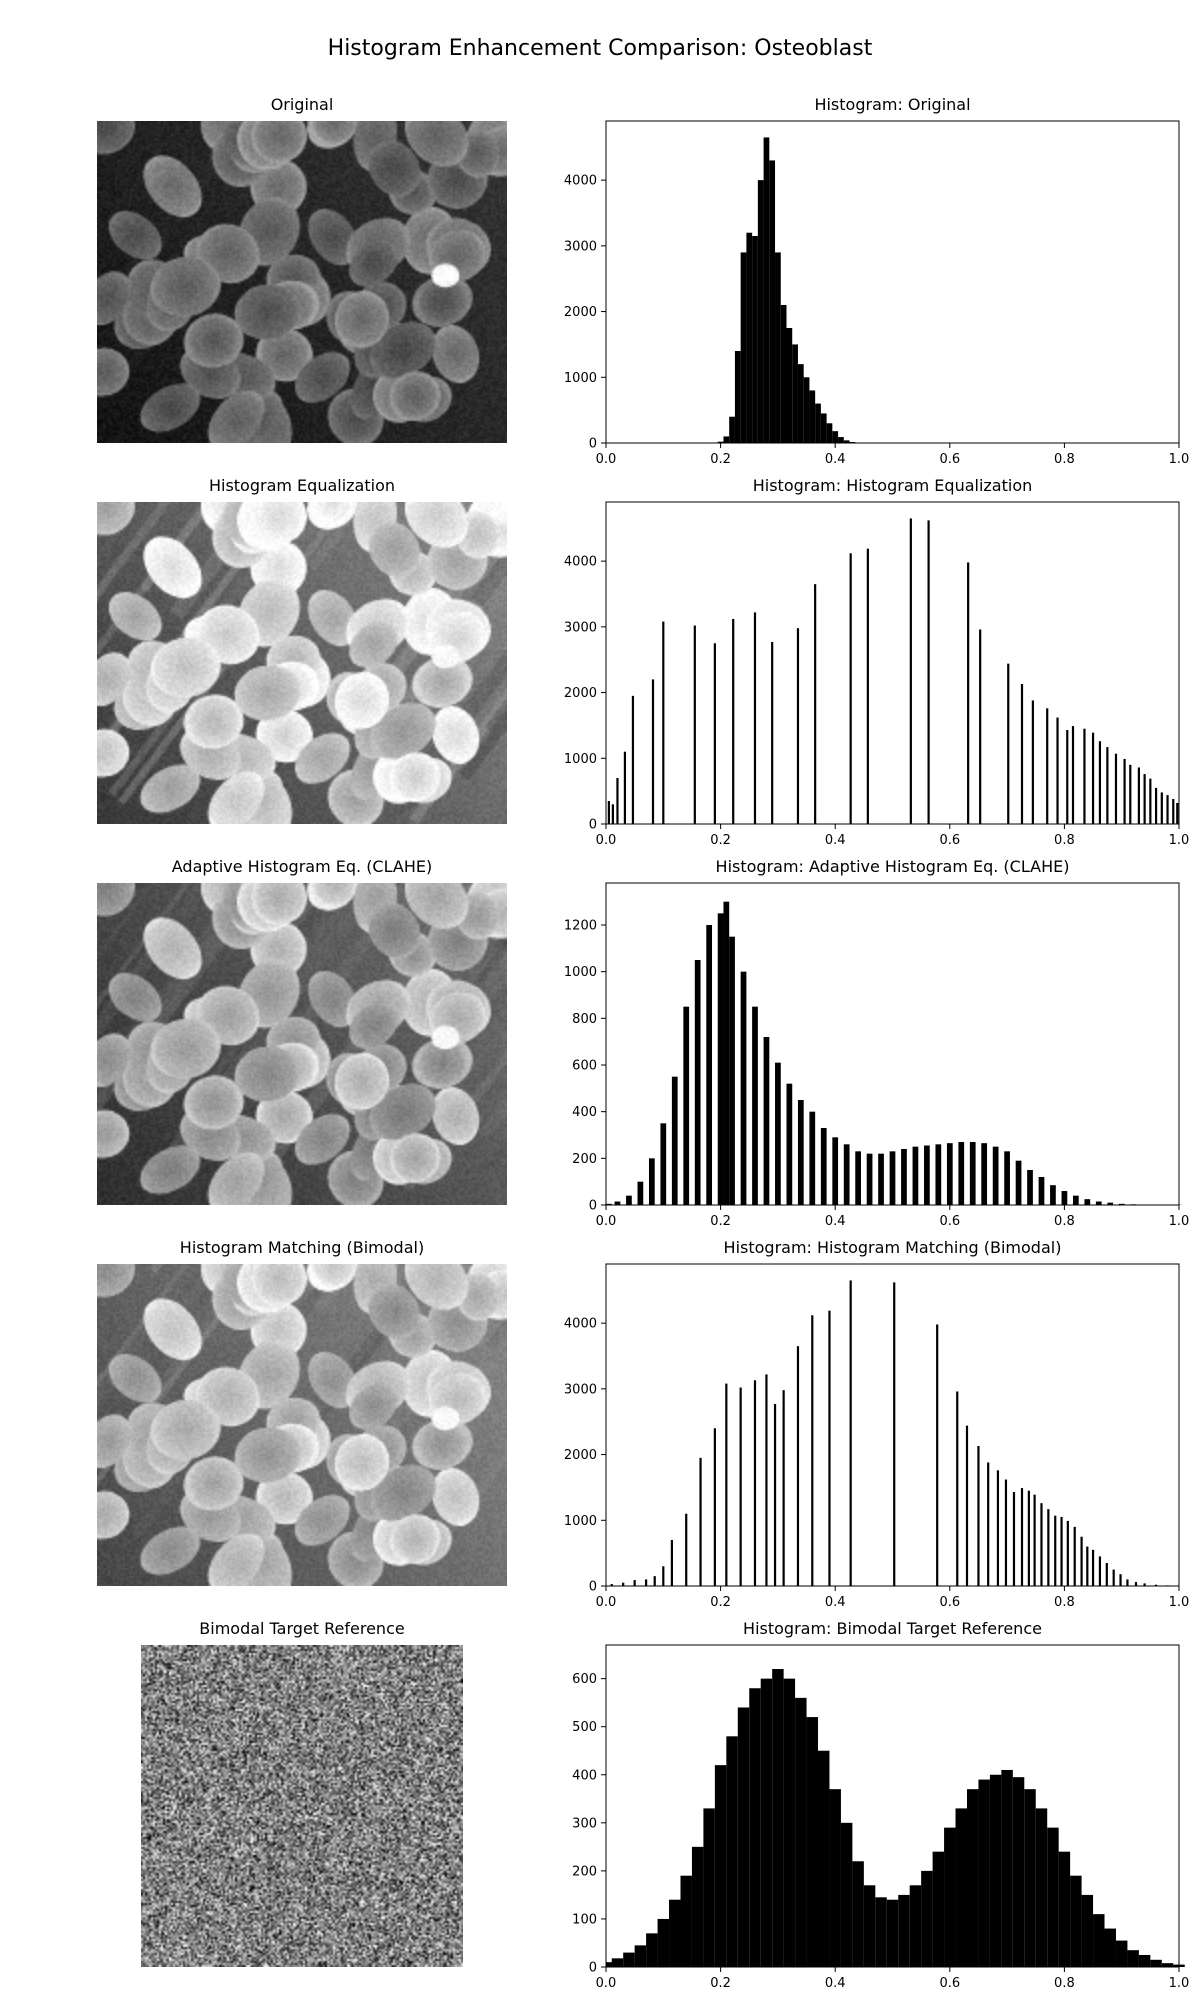 The height and width of the screenshot is (2000, 1200). Describe the element at coordinates (880, 1817) in the screenshot. I see `histogram-chart: 0.0 0.2 0.4 0.6 0.8 1.0 0 100 200 300 400 500 600` at that location.